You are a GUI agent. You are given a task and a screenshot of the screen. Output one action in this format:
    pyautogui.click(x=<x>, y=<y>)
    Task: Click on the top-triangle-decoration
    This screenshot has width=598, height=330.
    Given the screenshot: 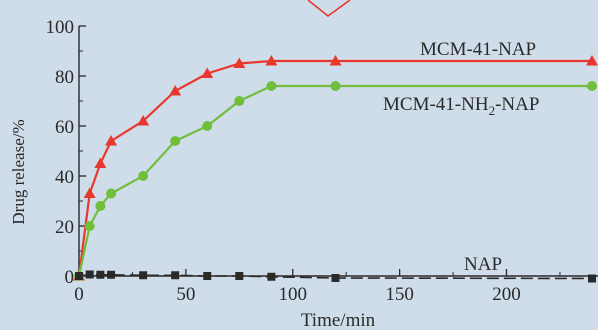 What is the action you would take?
    pyautogui.click(x=329, y=9)
    